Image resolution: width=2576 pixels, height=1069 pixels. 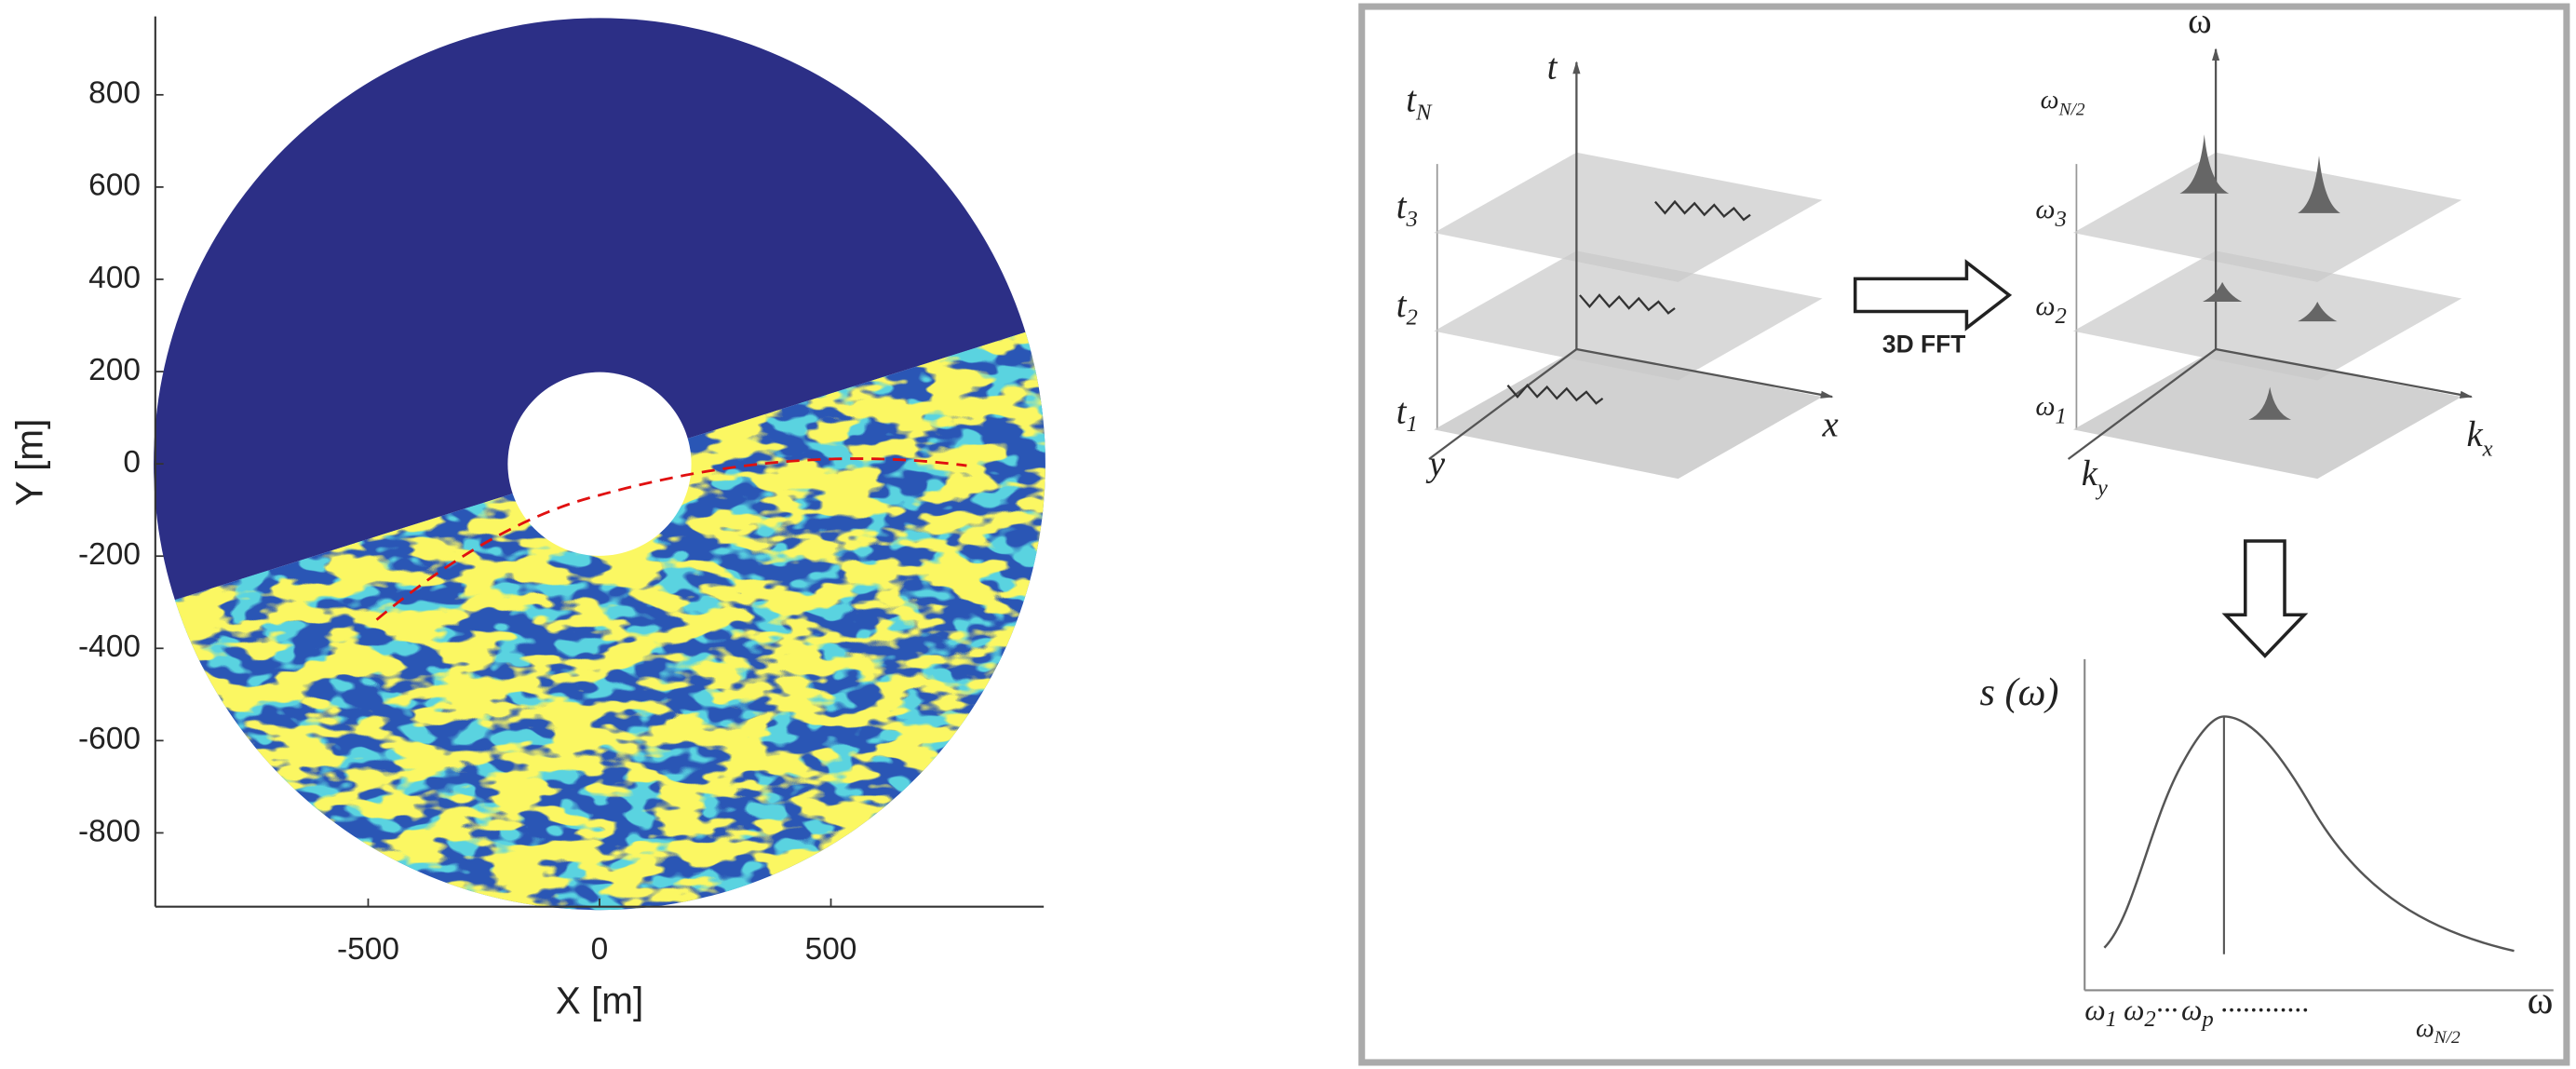 I want to click on y-tick-label: 0, so click(x=132, y=462).